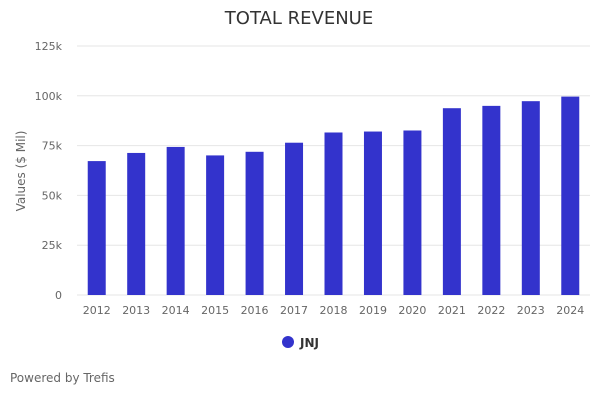 This screenshot has height=400, width=600. What do you see at coordinates (176, 310) in the screenshot?
I see `x-tick-label: 2014` at bounding box center [176, 310].